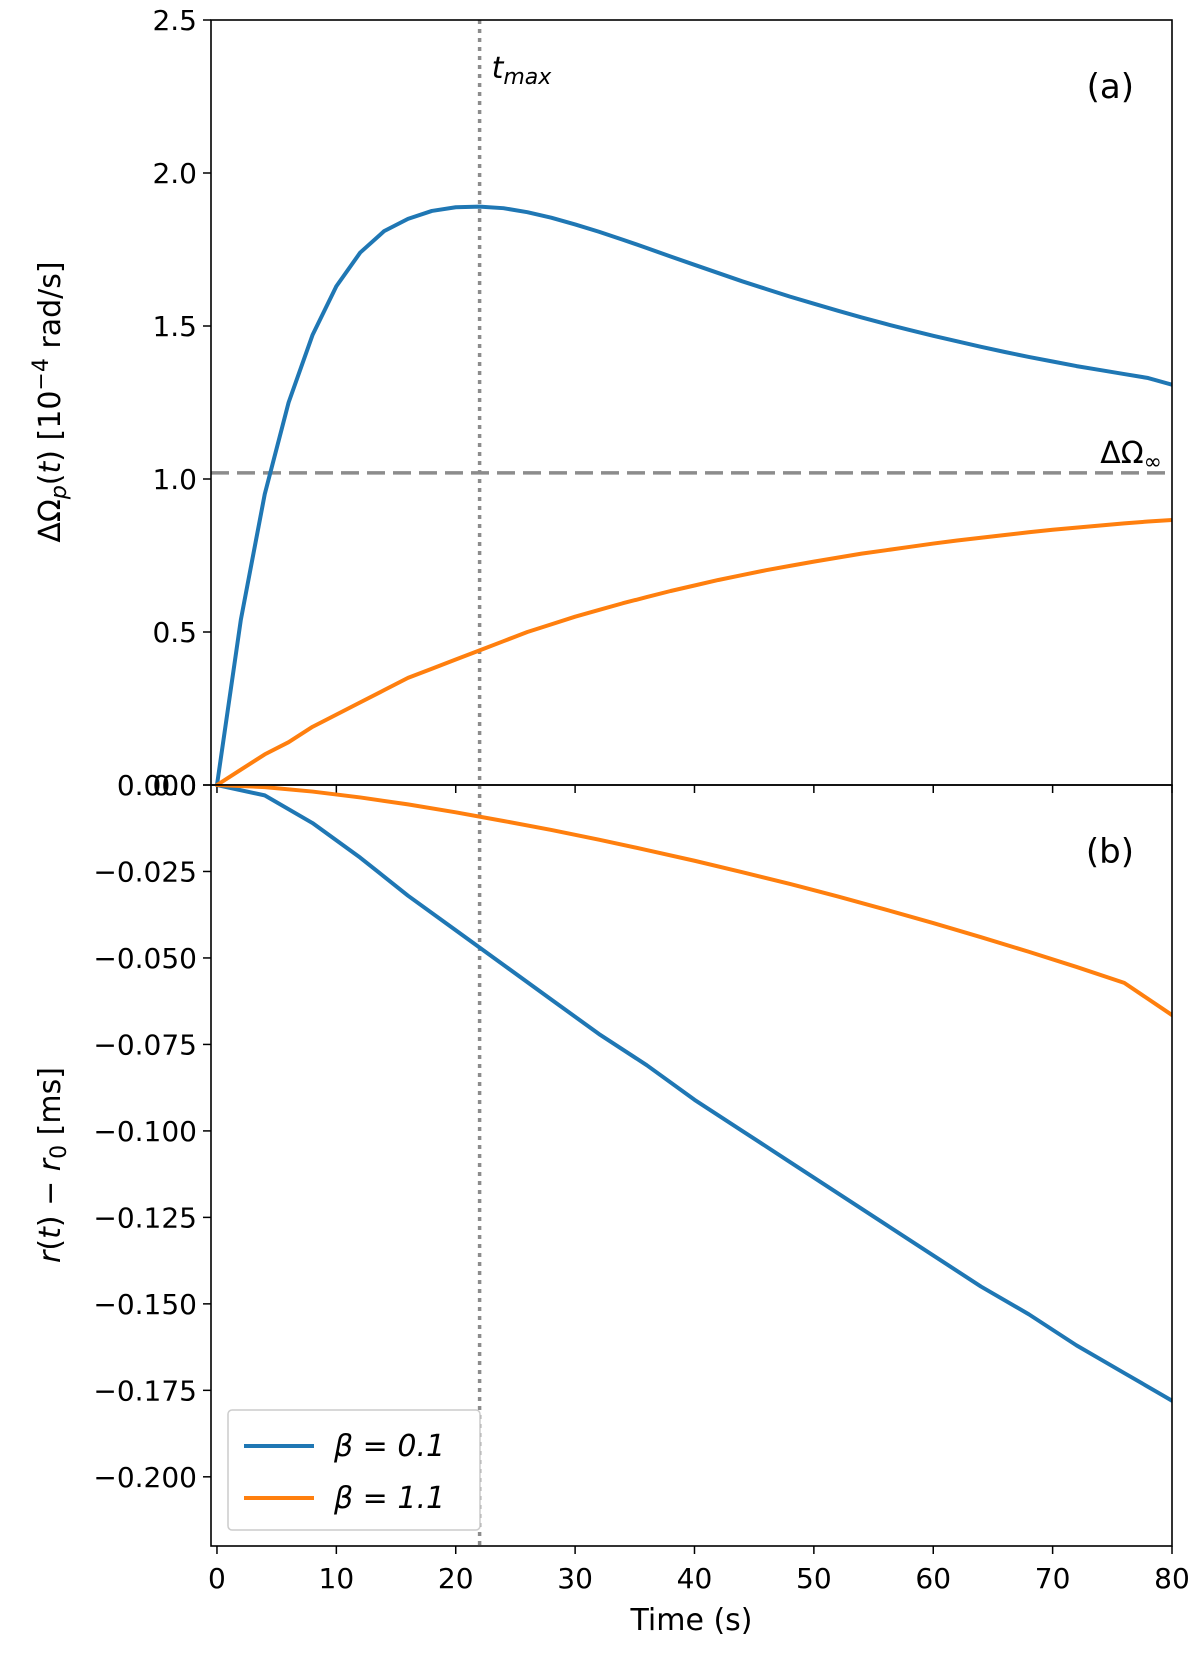 Image resolution: width=1200 pixels, height=1658 pixels. What do you see at coordinates (389, 1498) in the screenshot?
I see `legend-label: β = 1.1` at bounding box center [389, 1498].